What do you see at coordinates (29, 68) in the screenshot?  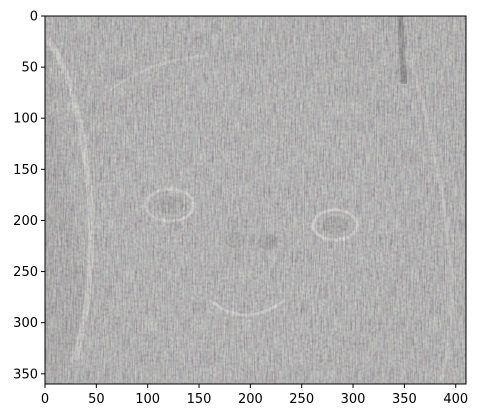 I see `y-tick-label: 50` at bounding box center [29, 68].